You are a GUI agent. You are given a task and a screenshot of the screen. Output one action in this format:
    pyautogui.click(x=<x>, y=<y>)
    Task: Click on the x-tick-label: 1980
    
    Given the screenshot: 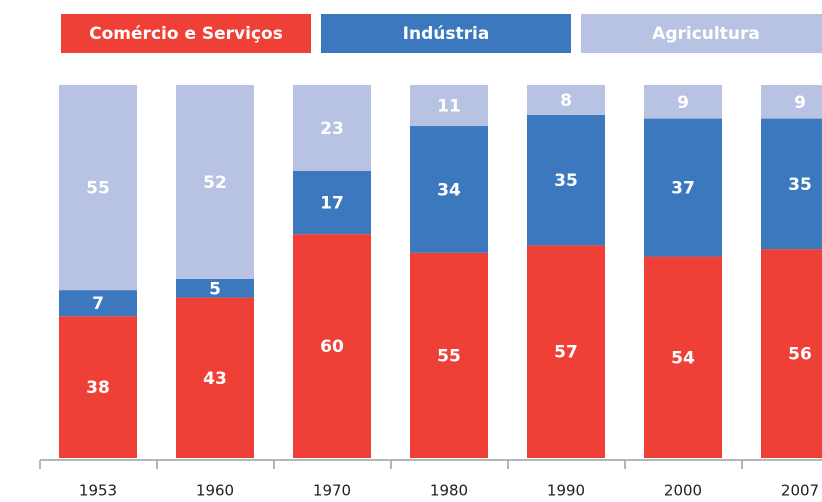 What is the action you would take?
    pyautogui.click(x=449, y=491)
    